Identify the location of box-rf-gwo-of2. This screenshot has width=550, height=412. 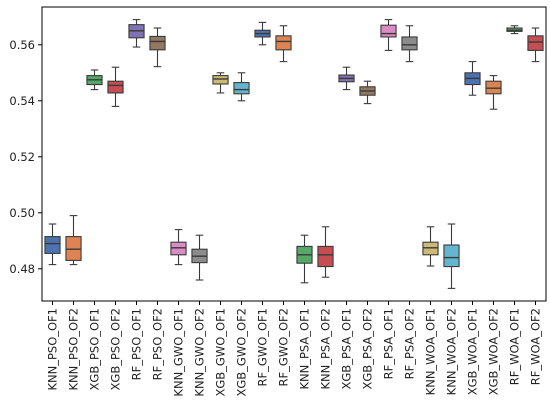
(283, 44).